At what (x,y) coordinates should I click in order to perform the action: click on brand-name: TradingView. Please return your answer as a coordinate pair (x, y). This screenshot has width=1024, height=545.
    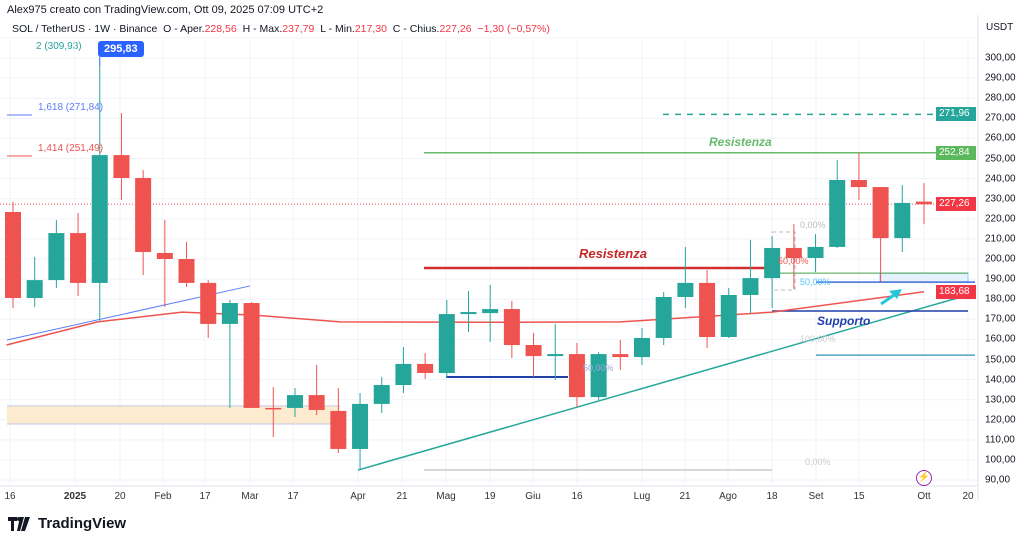
    Looking at the image, I should click on (82, 523).